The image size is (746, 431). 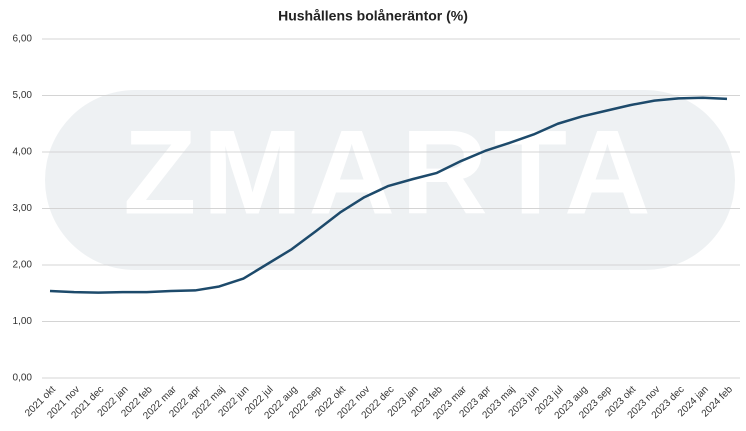 I want to click on y-tick-label: 4,00, so click(x=23, y=152).